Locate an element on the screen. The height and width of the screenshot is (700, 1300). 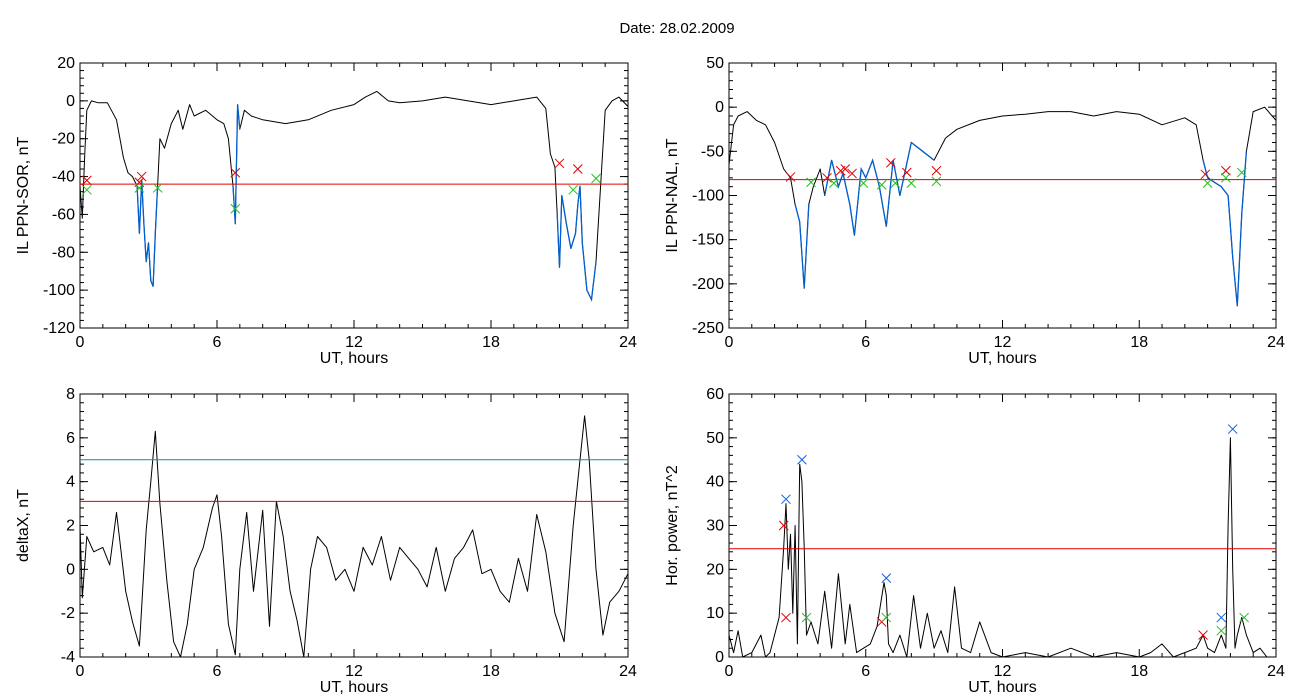
x-tick-label: 6 is located at coordinates (865, 342).